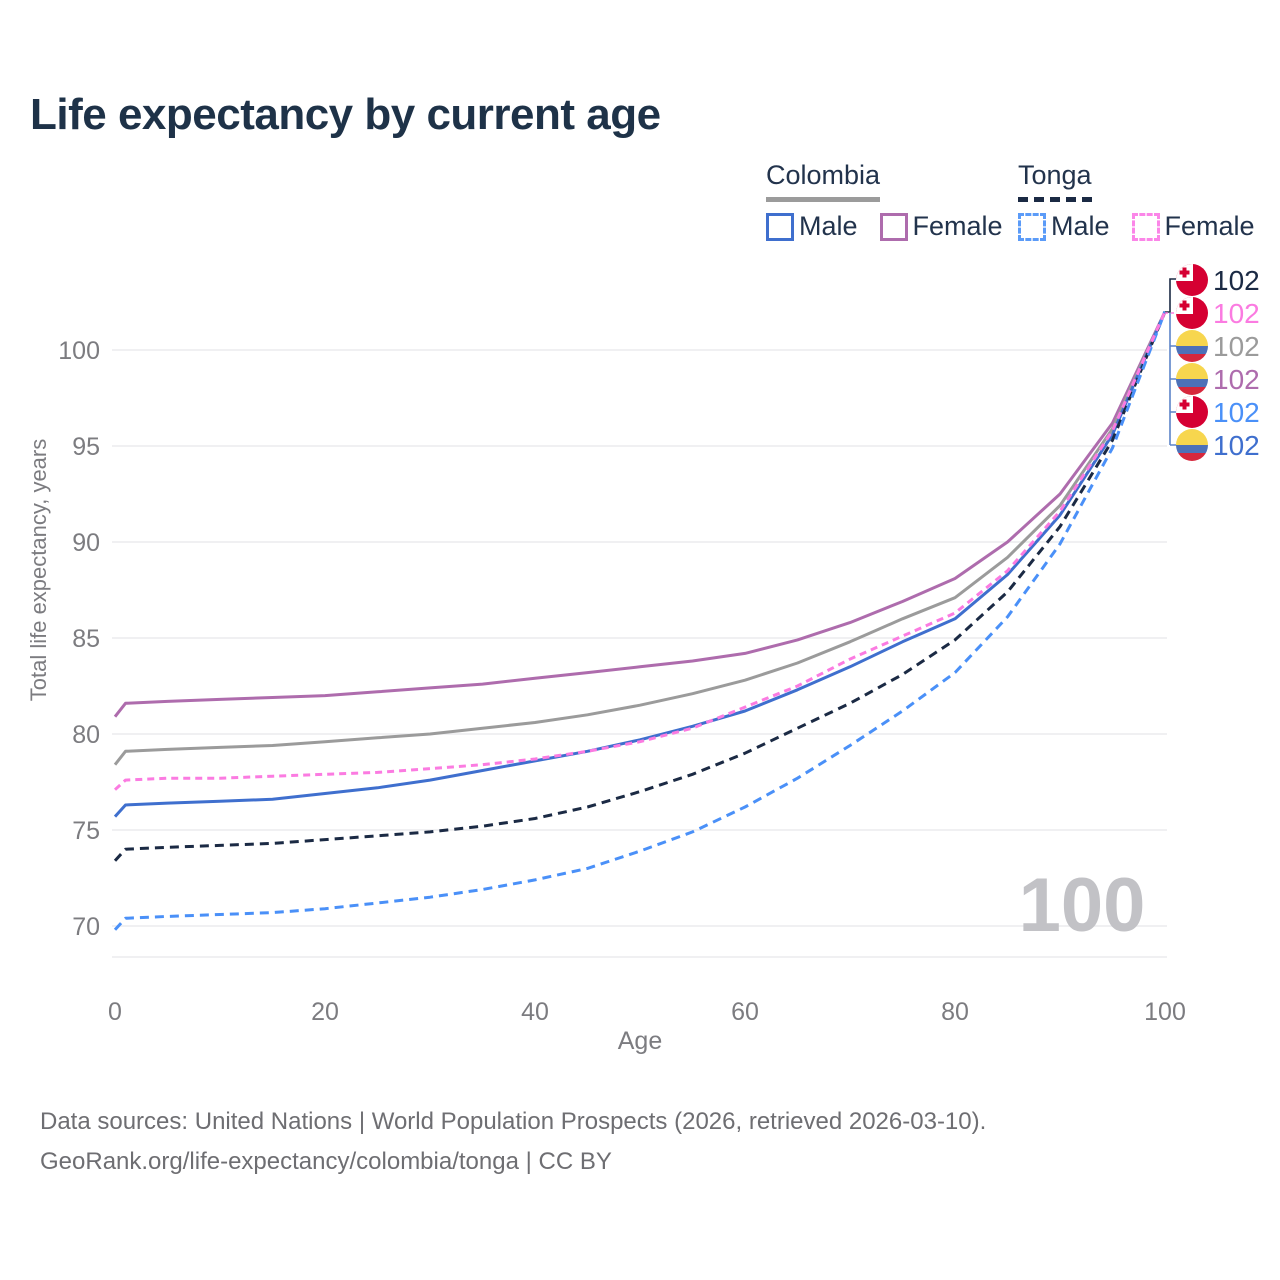 This screenshot has height=1280, width=1280. What do you see at coordinates (86, 831) in the screenshot?
I see `y-tick-75: 75` at bounding box center [86, 831].